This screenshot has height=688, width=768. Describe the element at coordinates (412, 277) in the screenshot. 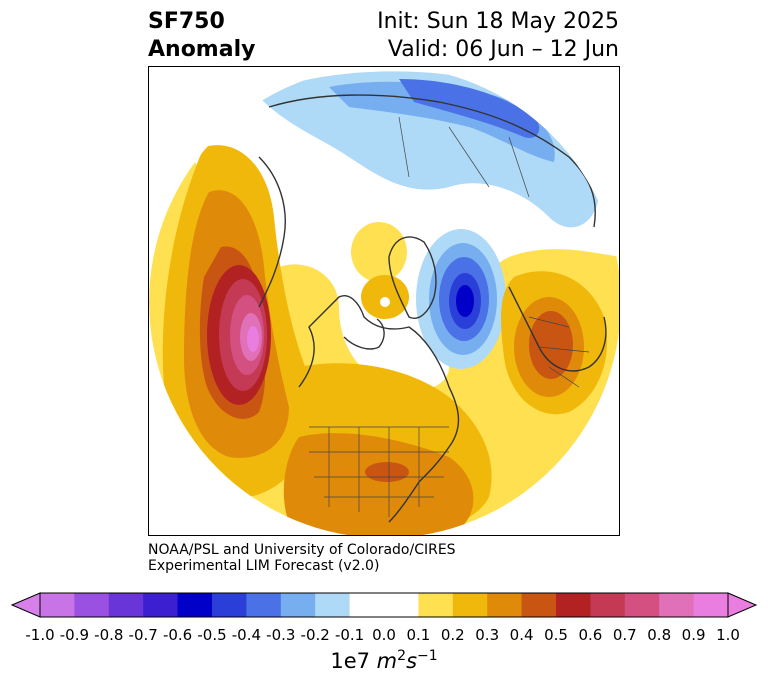

I see `greenland-coast` at that location.